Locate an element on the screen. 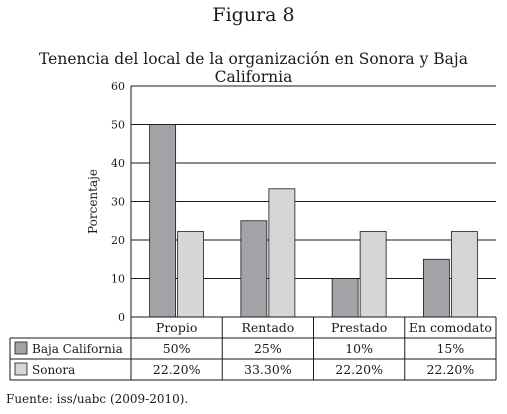  y-tick-label: 60 is located at coordinates (118, 86).